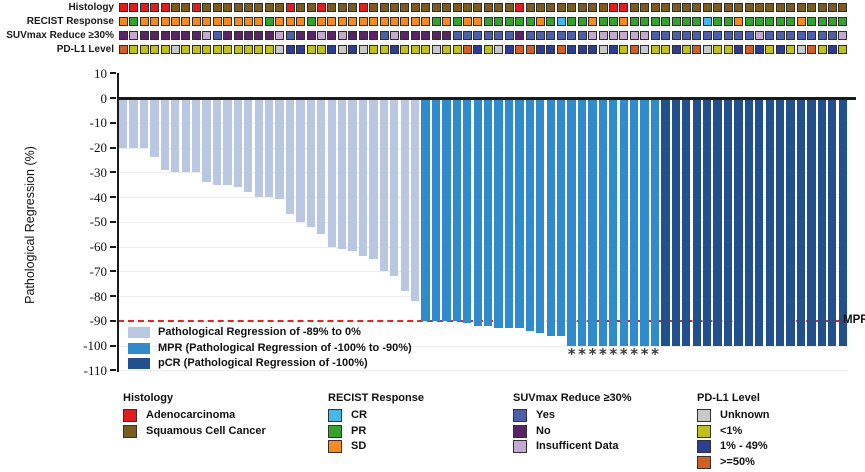  Describe the element at coordinates (543, 430) in the screenshot. I see `legend-item-label: No` at that location.